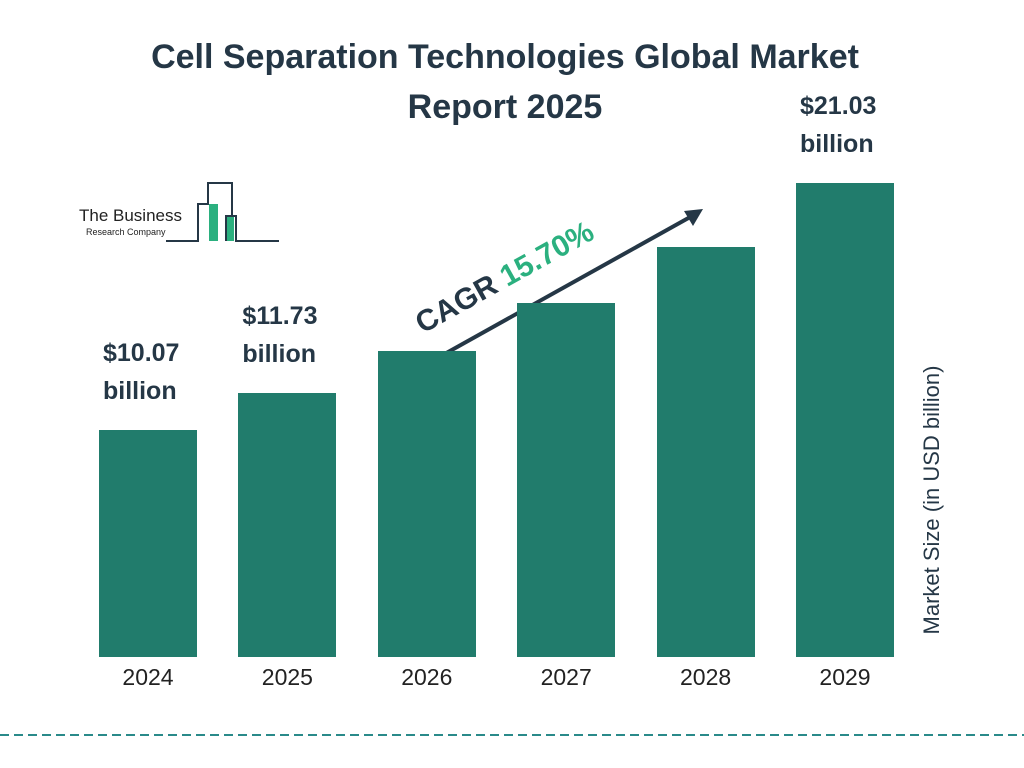 This screenshot has width=1024, height=768. I want to click on x-tick-label: 2024, so click(148, 677).